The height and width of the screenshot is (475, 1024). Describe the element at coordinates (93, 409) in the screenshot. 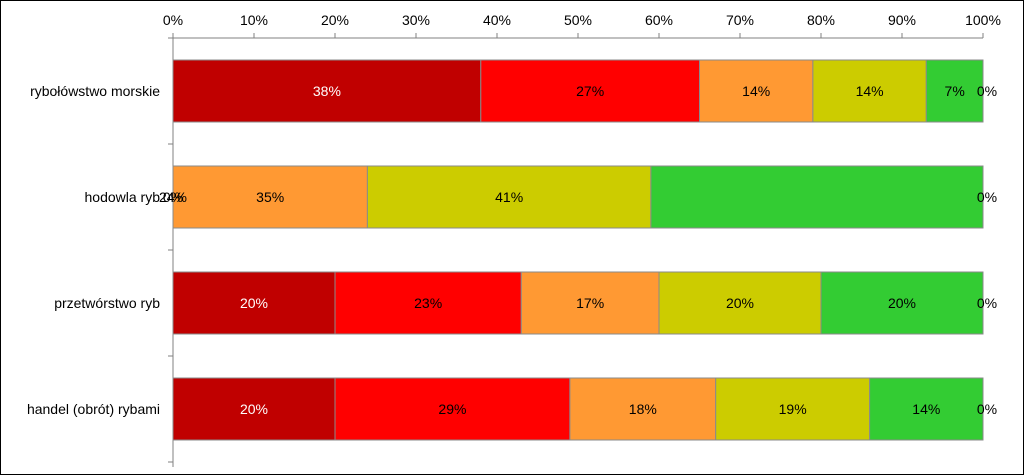

I see `category-label: handel (obrót) rybami` at that location.